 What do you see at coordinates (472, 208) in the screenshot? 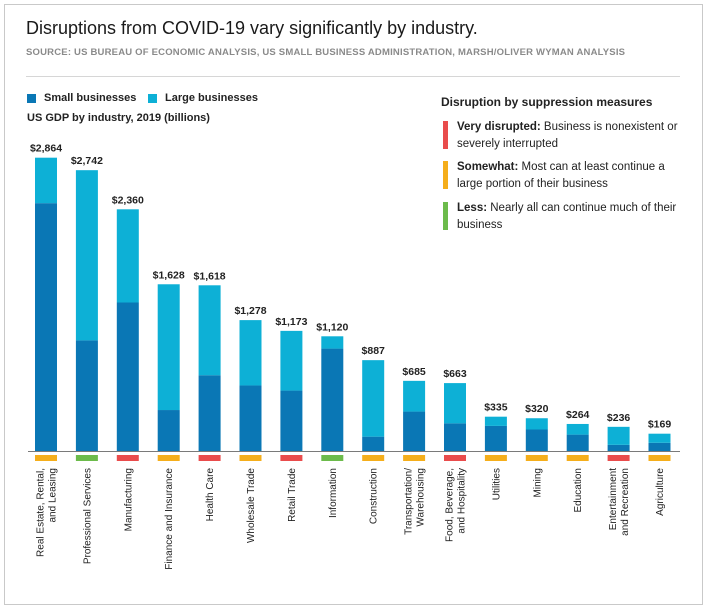
I see `disruption-less-label: Less:` at bounding box center [472, 208].